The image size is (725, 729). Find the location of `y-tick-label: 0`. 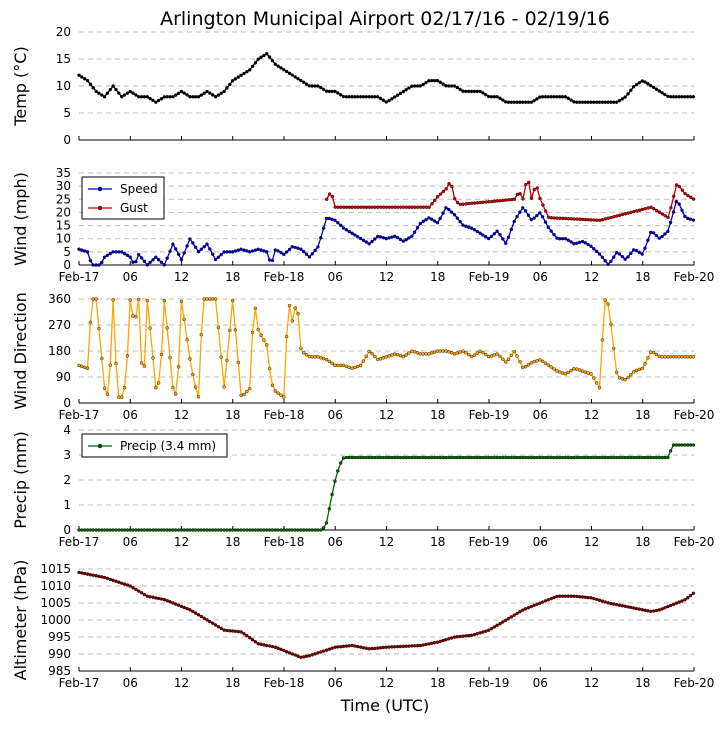

y-tick-label: 0 is located at coordinates (67, 265).